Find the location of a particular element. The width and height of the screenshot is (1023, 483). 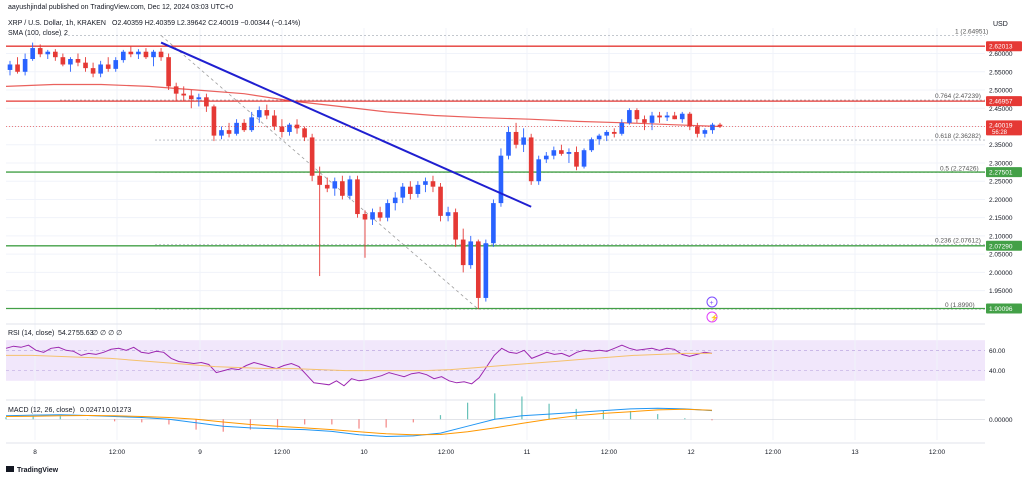

fib-label: 0.764 (2.47239) is located at coordinates (958, 96).